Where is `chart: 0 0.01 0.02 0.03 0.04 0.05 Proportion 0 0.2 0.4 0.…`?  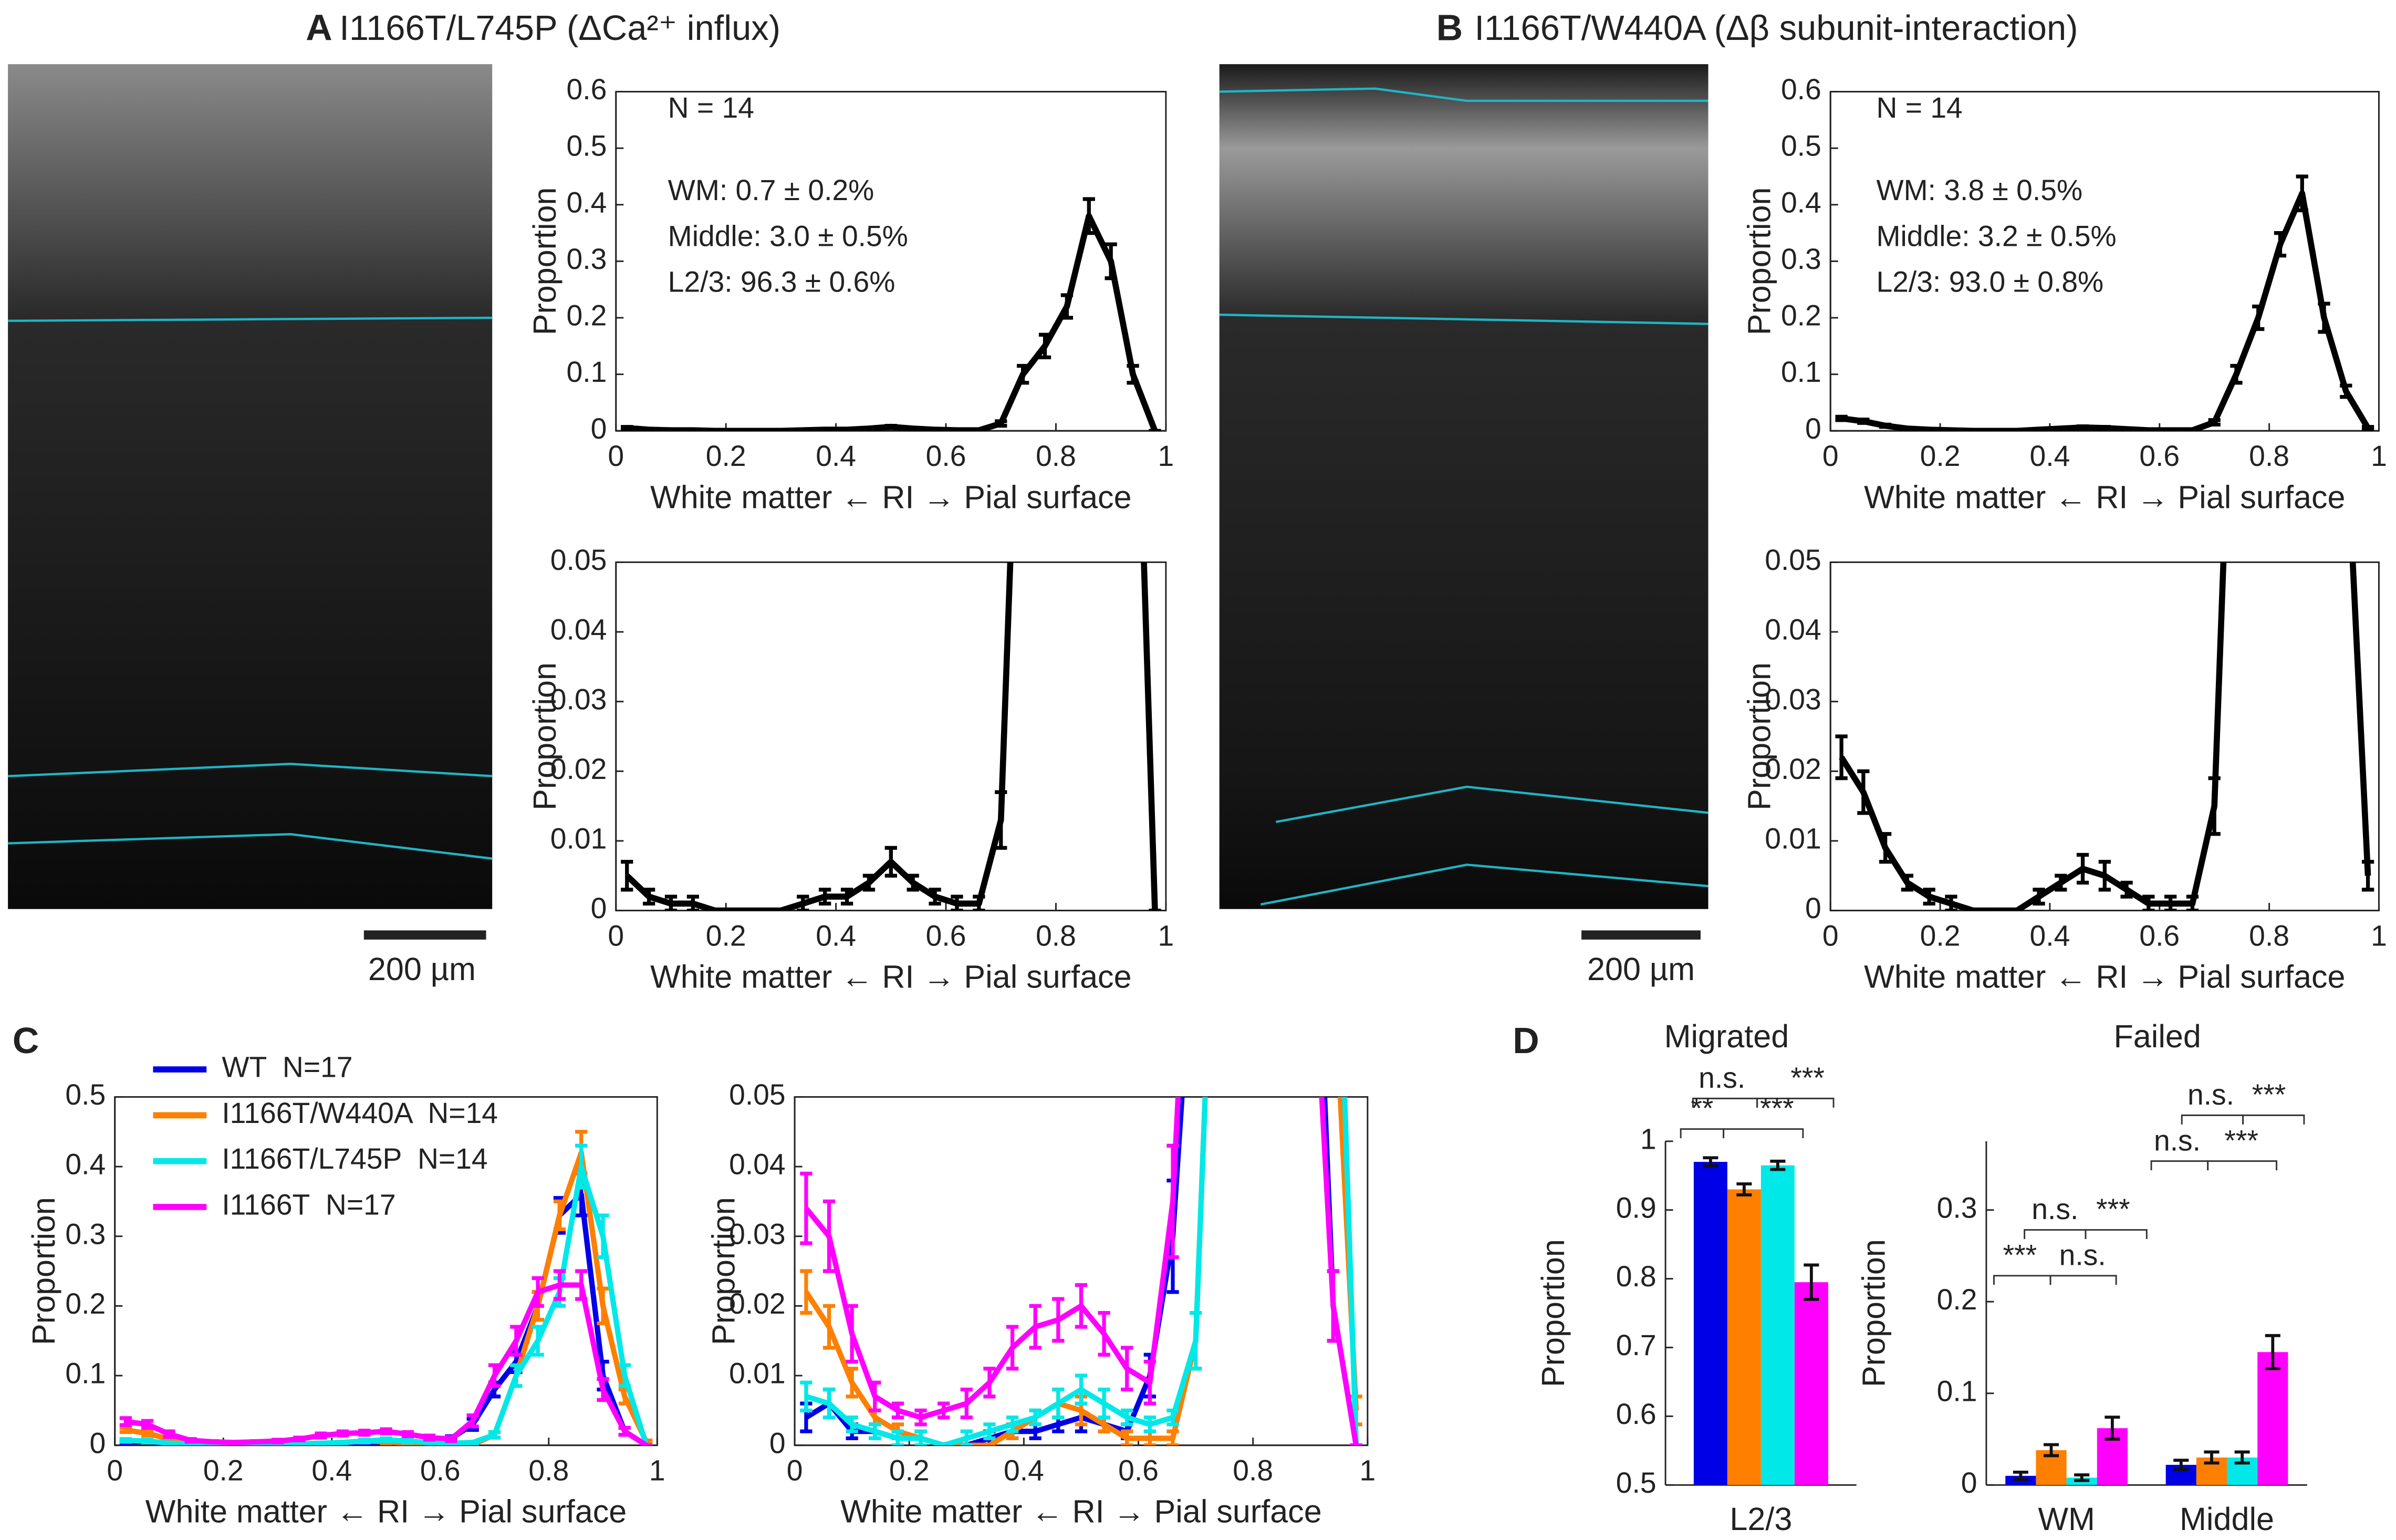 chart: 0 0.01 0.02 0.03 0.04 0.05 Proportion 0 0.2 0.4 0.… is located at coordinates (1040, 1304).